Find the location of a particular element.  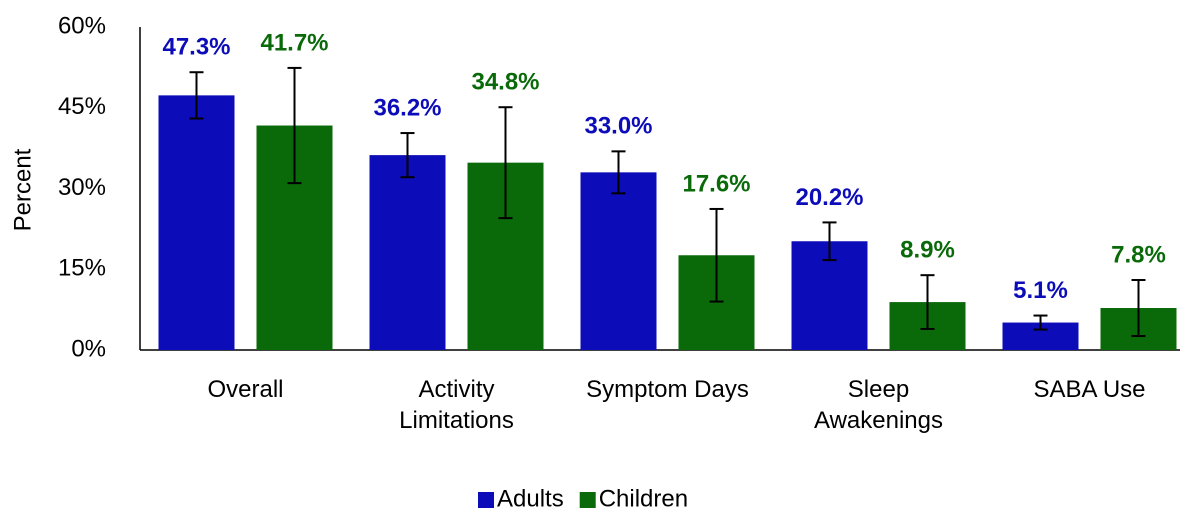

value-label: 7.8% is located at coordinates (1138, 254).